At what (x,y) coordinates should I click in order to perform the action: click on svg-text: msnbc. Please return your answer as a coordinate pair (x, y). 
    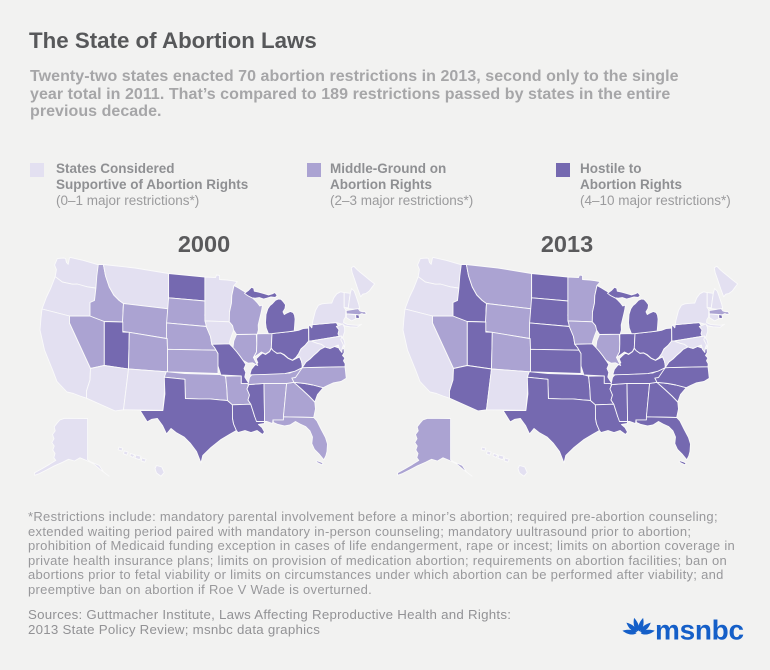
    Looking at the image, I should click on (699, 630).